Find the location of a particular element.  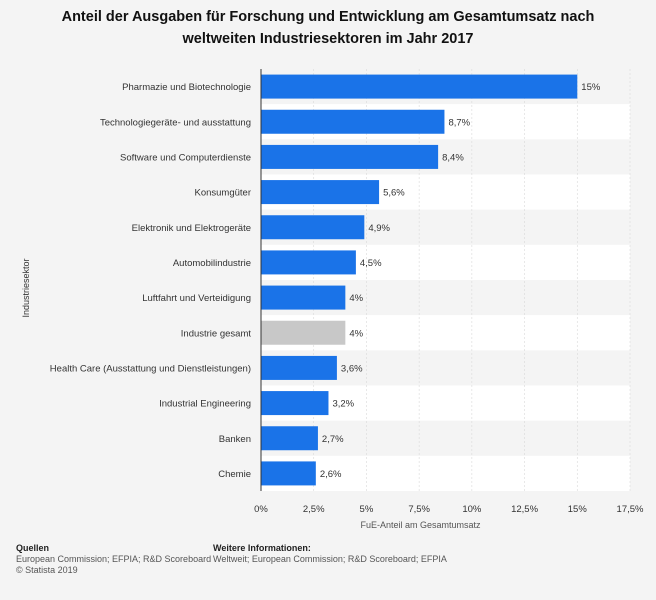

category-label: Banken is located at coordinates (235, 439).